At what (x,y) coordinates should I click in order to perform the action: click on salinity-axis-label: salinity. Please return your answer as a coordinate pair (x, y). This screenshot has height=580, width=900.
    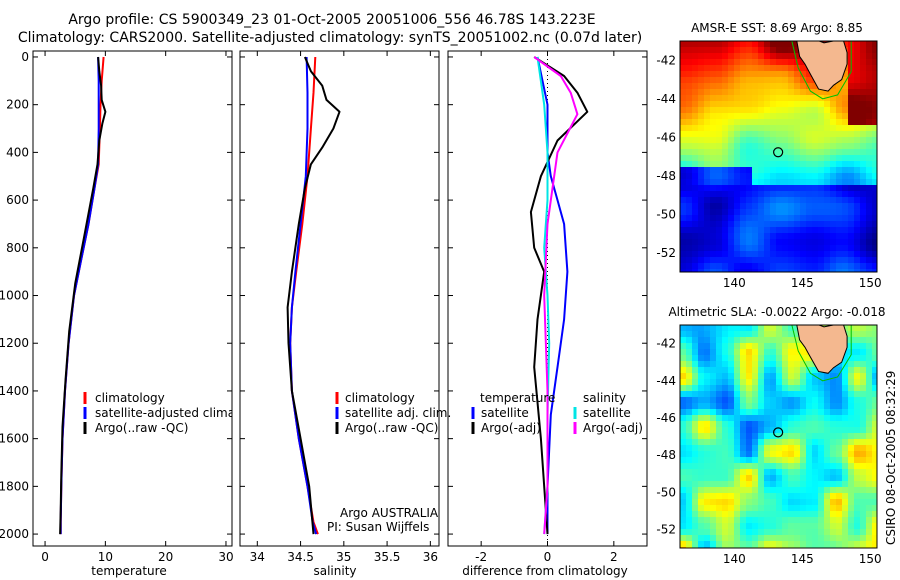
    Looking at the image, I should click on (334, 571).